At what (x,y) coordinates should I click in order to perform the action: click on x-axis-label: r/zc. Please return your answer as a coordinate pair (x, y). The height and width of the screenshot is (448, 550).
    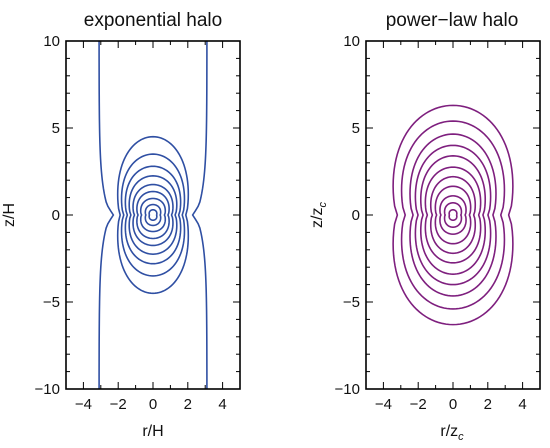
    Looking at the image, I should click on (452, 433).